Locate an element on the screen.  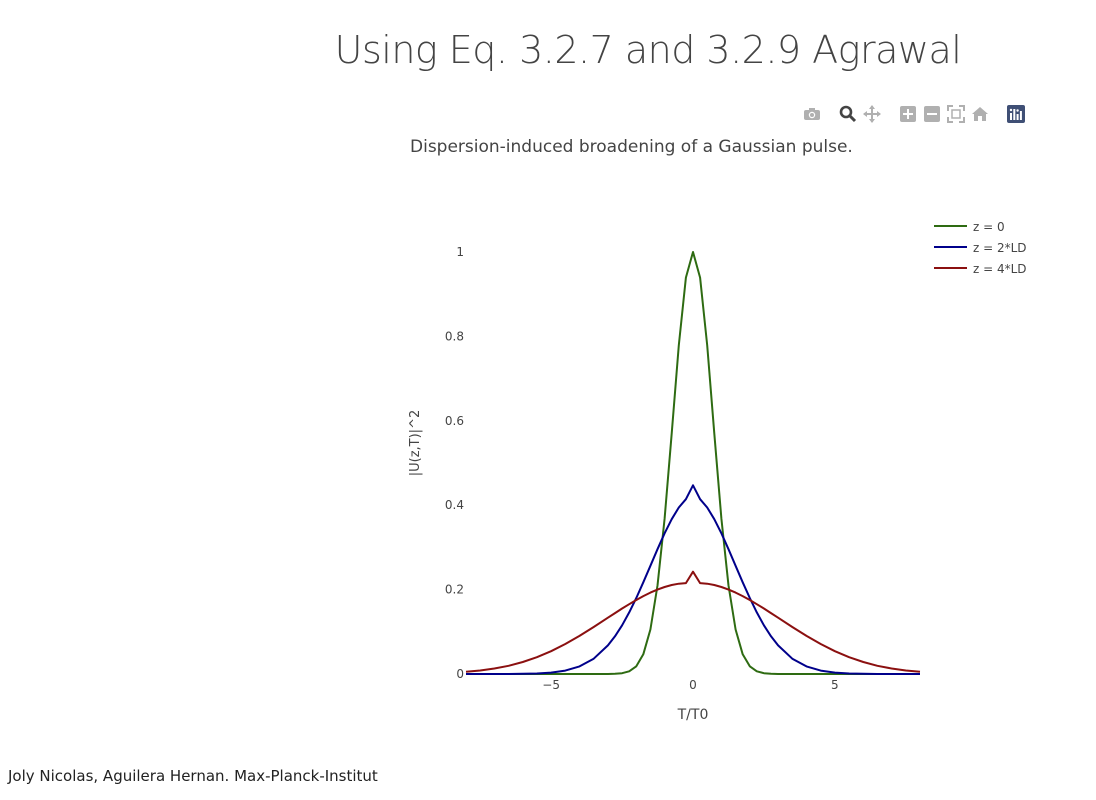
y-tick-label: 1 is located at coordinates (460, 252).